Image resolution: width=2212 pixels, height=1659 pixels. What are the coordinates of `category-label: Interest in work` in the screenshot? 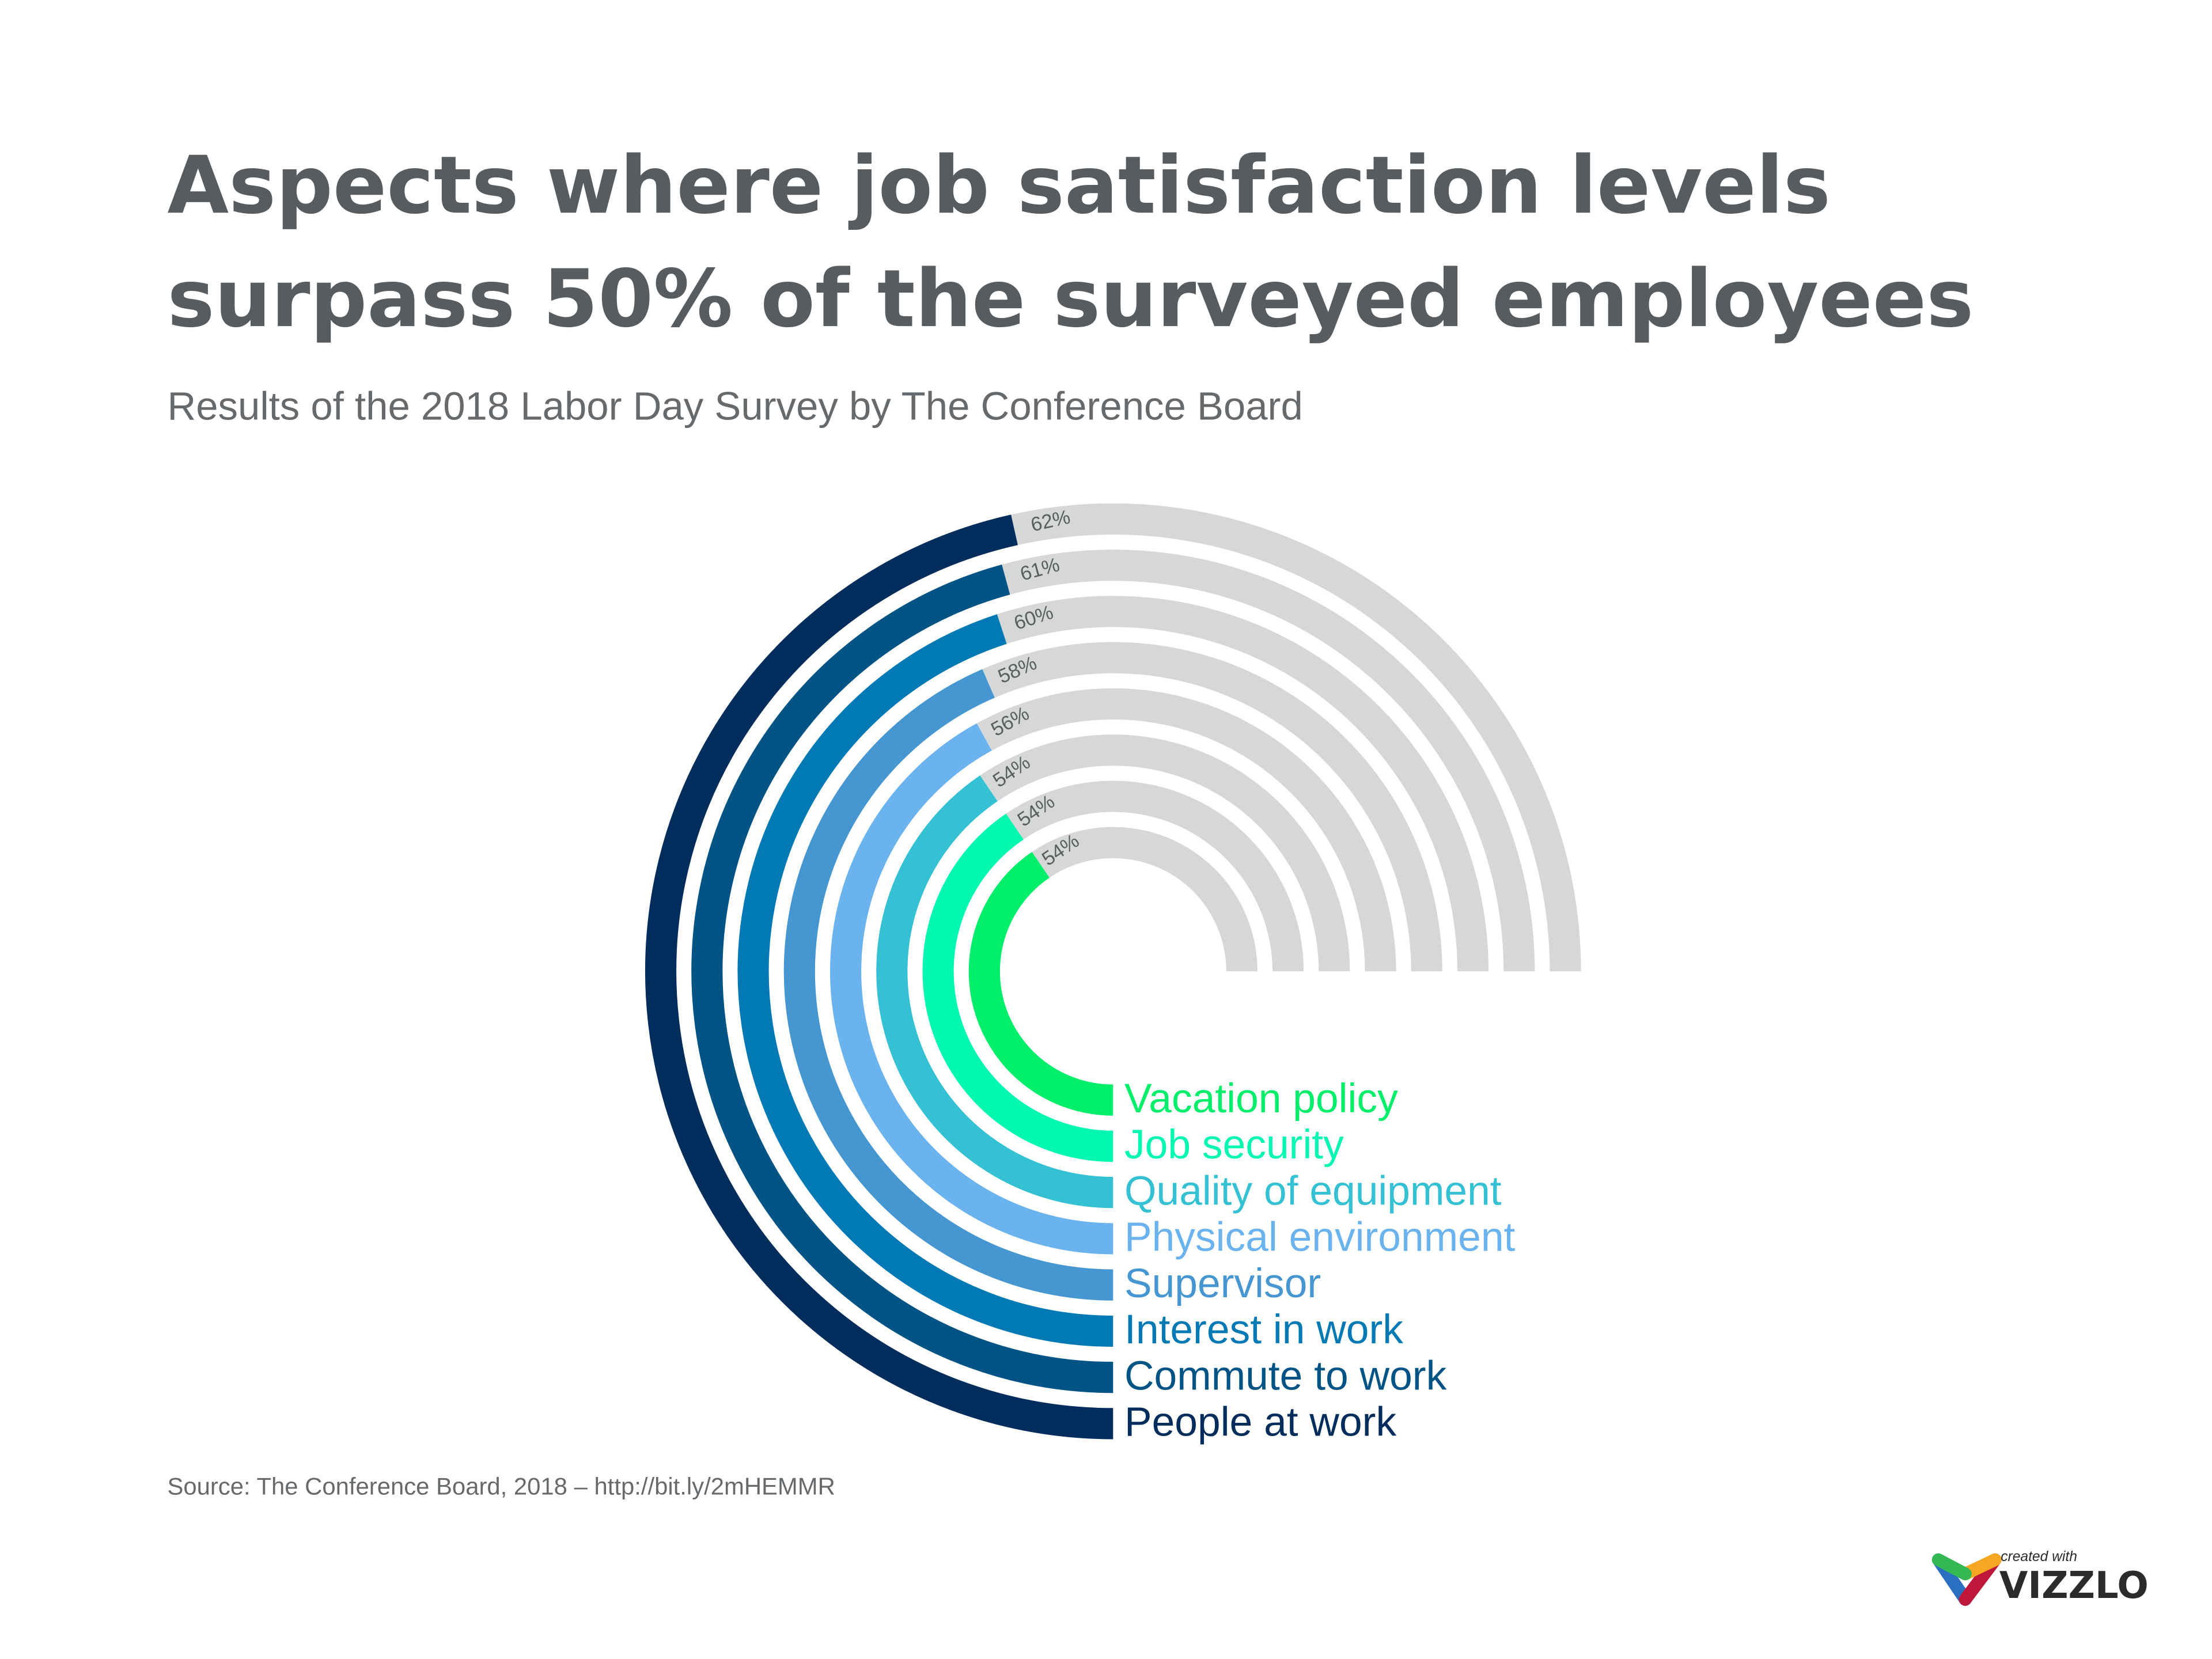 It's located at (1263, 1329).